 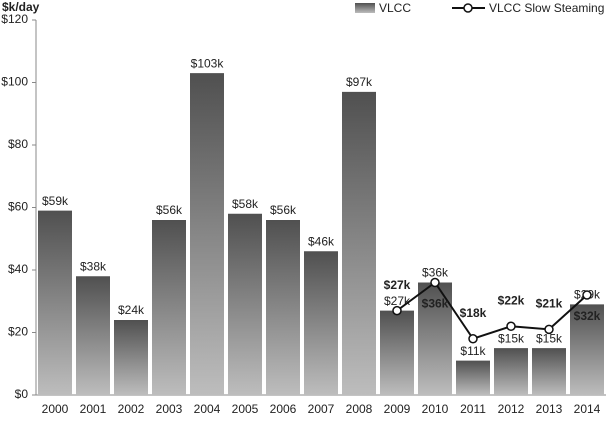 I want to click on x-tick-label: 2006, so click(x=283, y=409).